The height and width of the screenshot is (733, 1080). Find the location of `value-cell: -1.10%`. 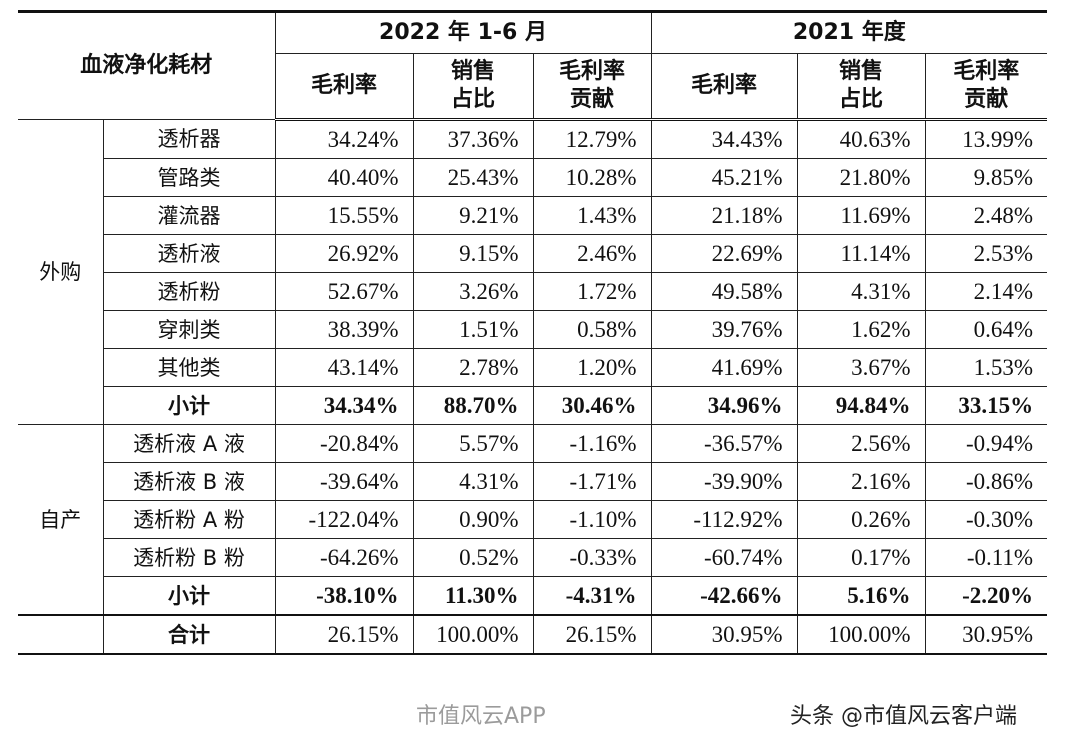

value-cell: -1.10% is located at coordinates (592, 519).